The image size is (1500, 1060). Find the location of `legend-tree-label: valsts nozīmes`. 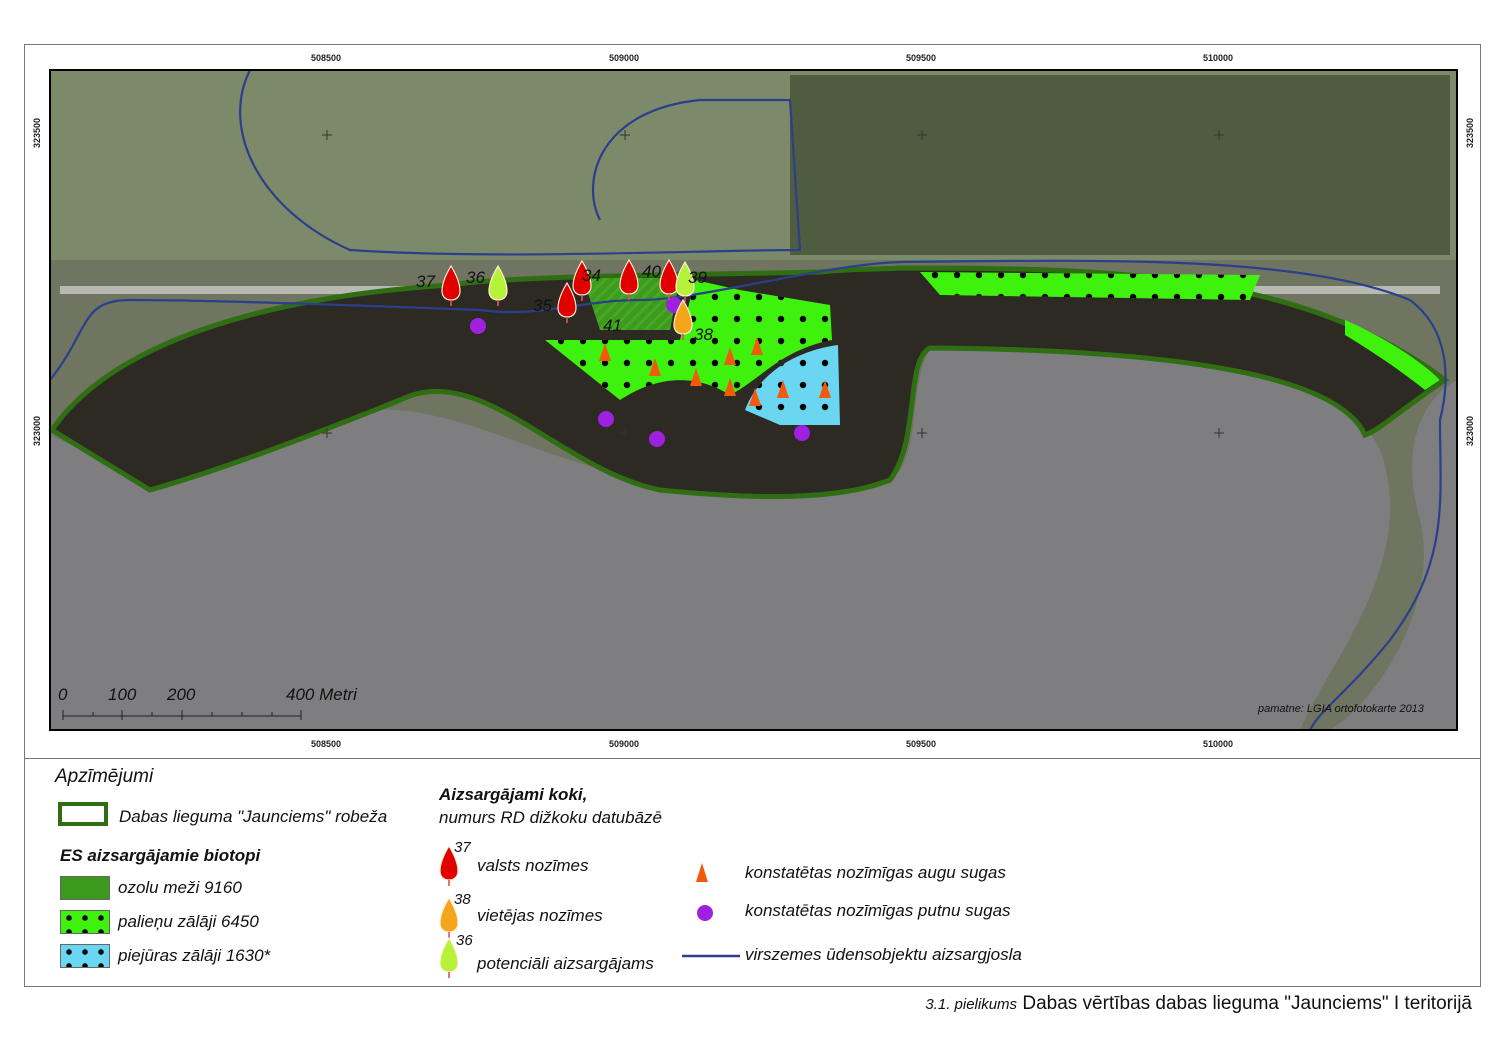

legend-tree-label: valsts nozīmes is located at coordinates (533, 865).